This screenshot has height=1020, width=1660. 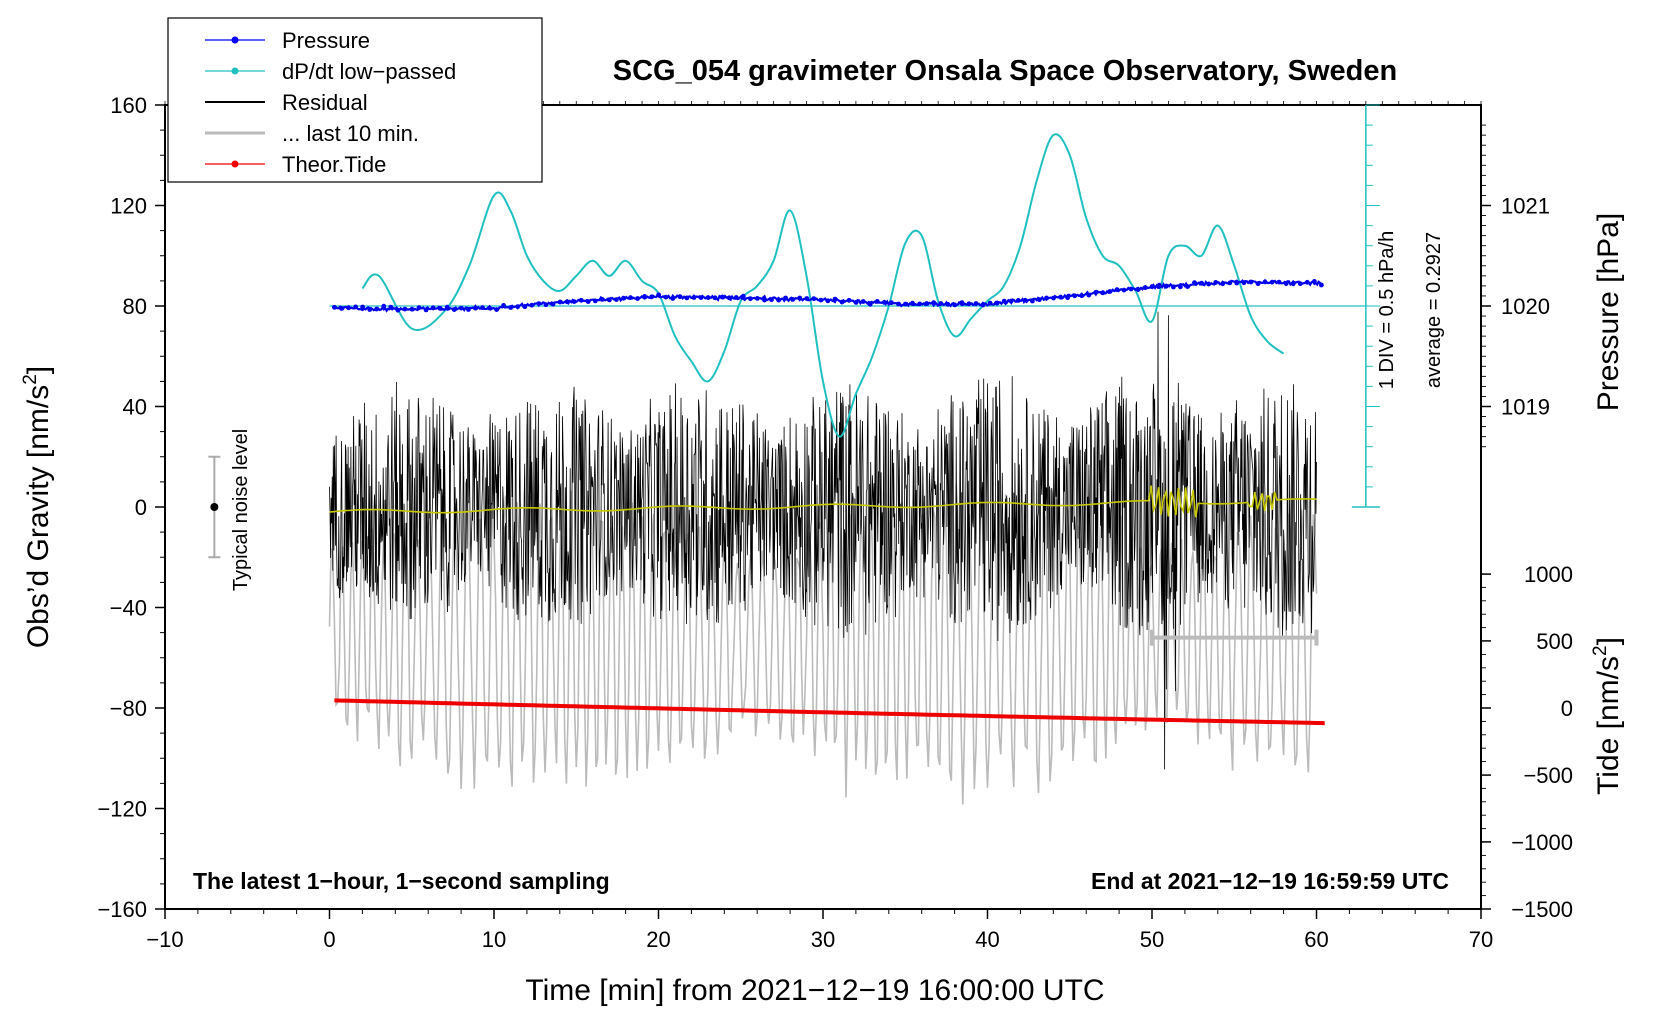 What do you see at coordinates (1434, 310) in the screenshot?
I see `annotation-dpdt-average: average = 0.2927` at bounding box center [1434, 310].